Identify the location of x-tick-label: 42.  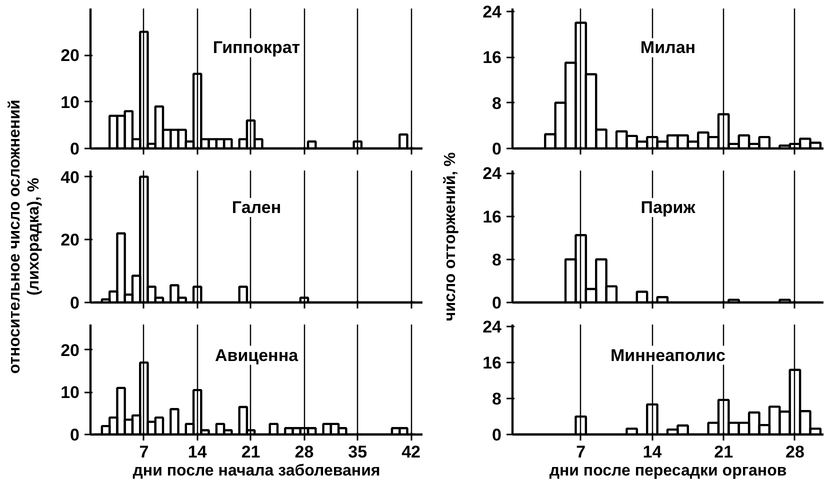
(411, 452).